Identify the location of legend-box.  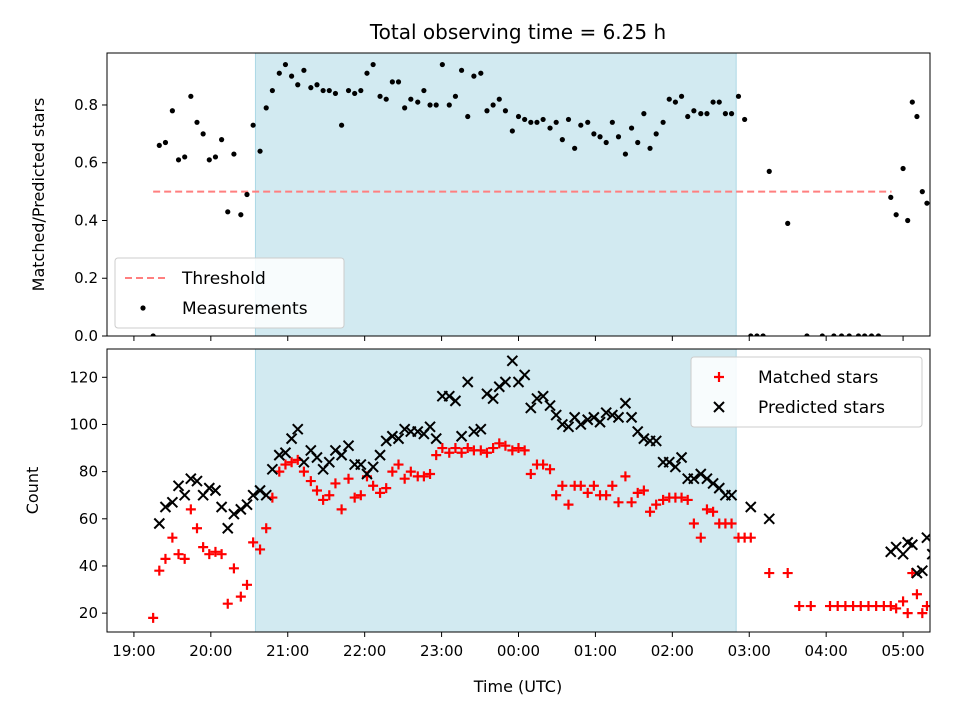
(229, 293).